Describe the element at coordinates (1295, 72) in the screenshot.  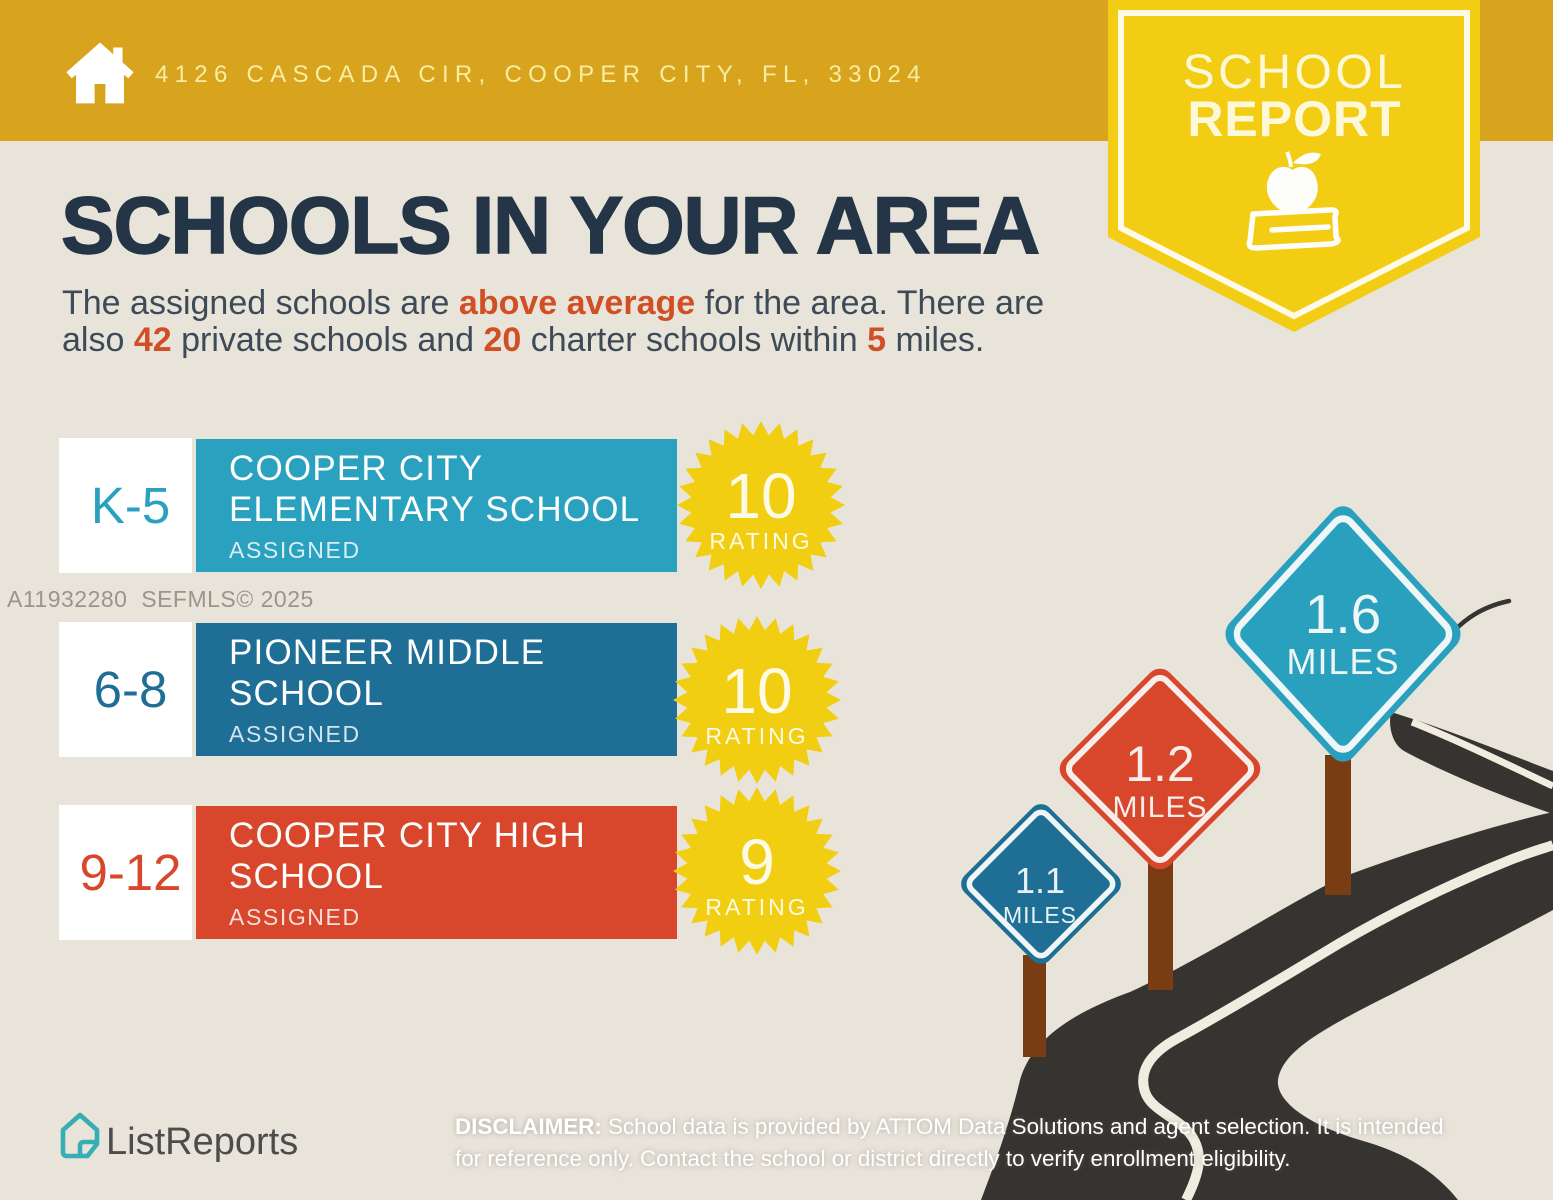
I see `svg-text: SCHOOL` at that location.